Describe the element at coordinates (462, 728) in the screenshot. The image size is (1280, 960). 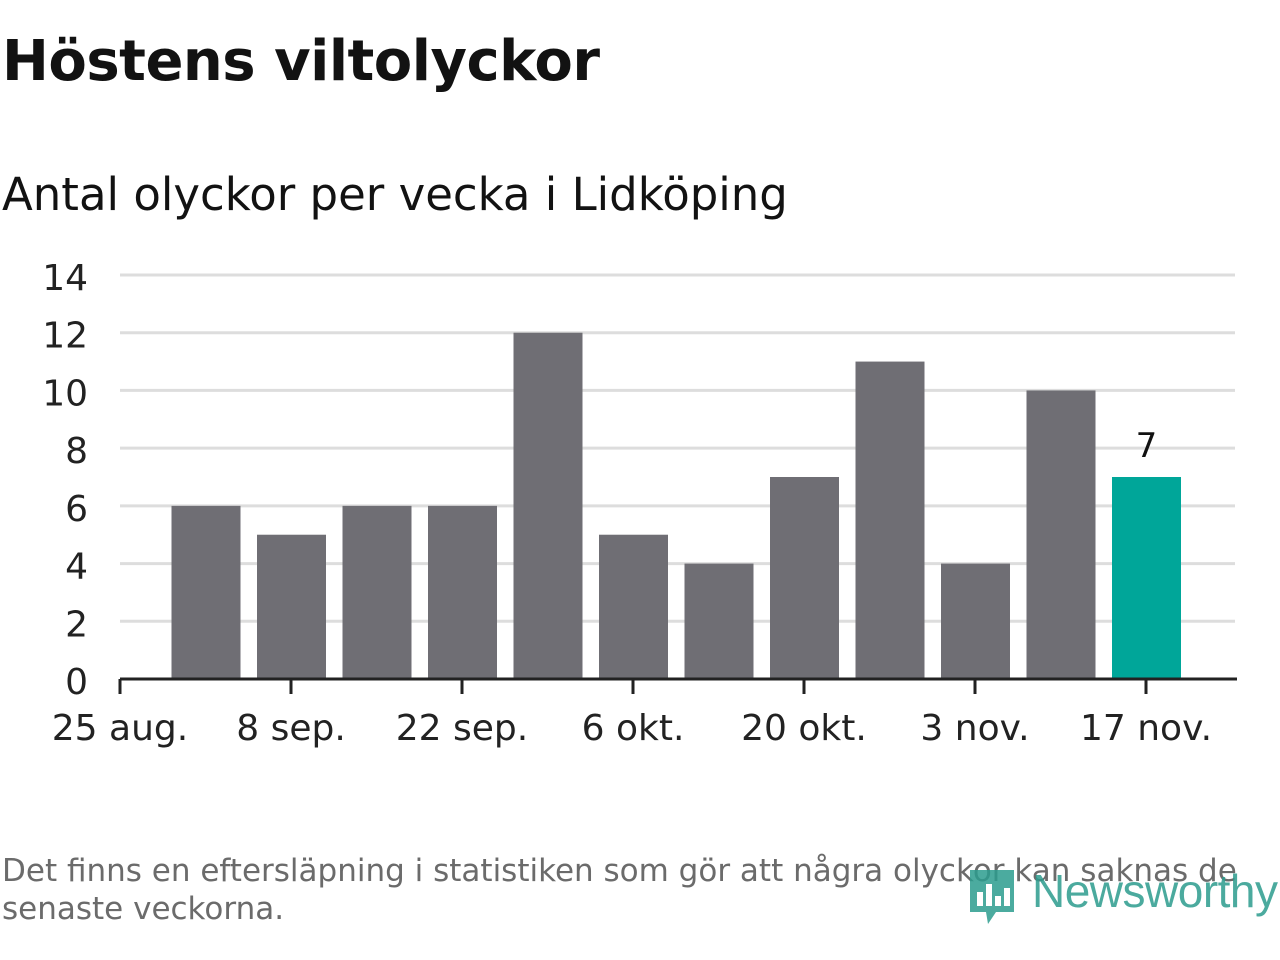
I see `x-tick-label-2: 22 sep.` at that location.